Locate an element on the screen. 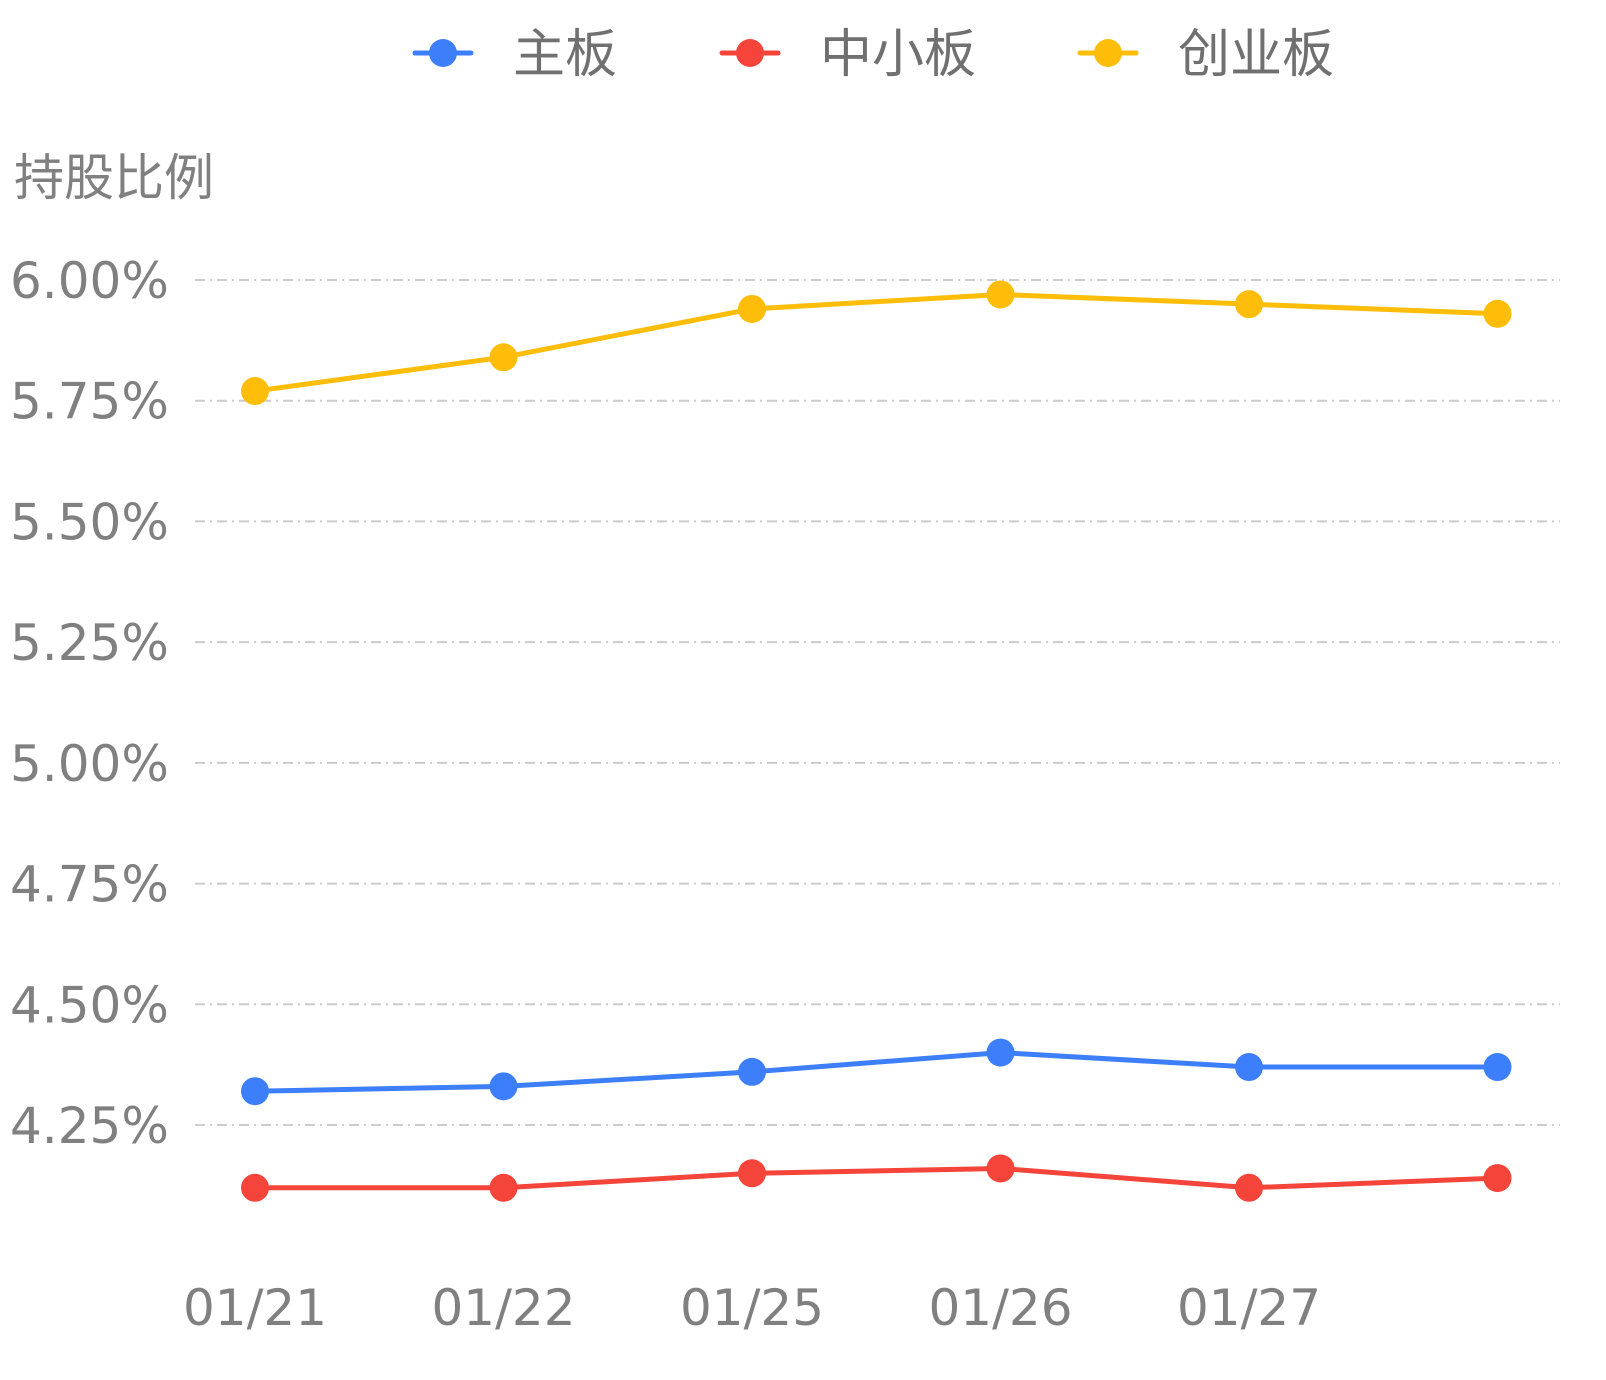  x-tick-label: 01/27 is located at coordinates (1249, 1308).